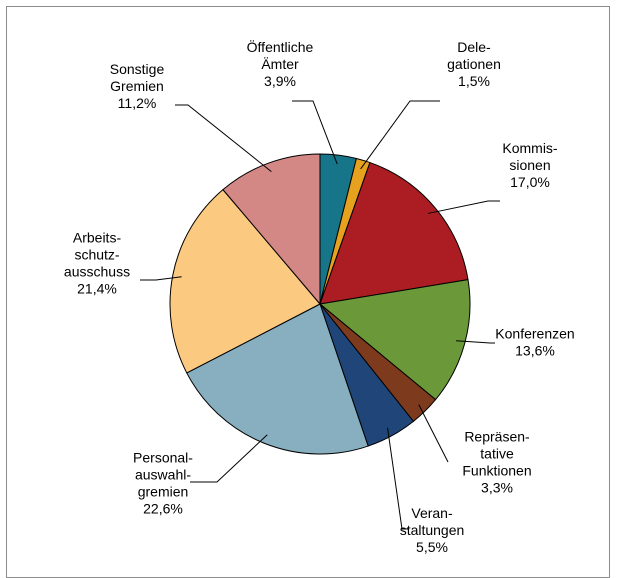 This screenshot has height=578, width=617. Describe the element at coordinates (535, 351) in the screenshot. I see `slice-label-line: 13,6%` at that location.